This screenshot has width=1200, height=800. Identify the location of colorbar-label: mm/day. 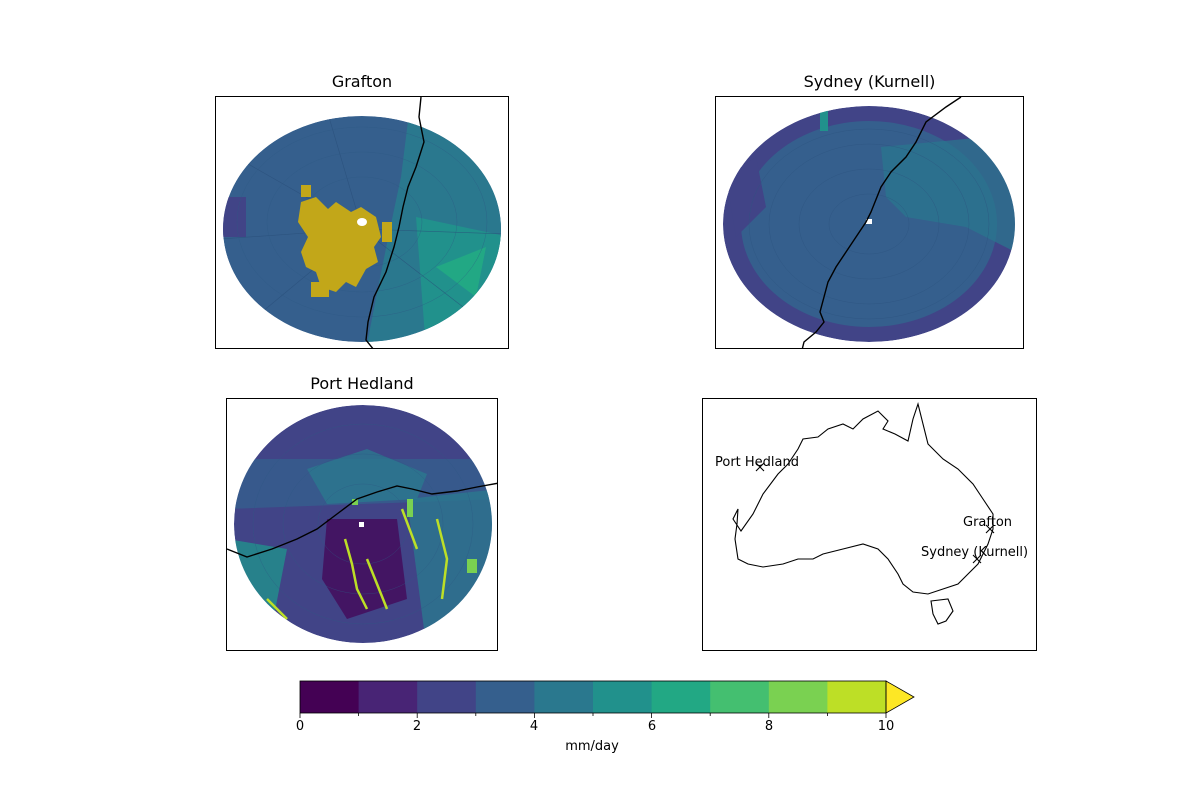
(592, 746).